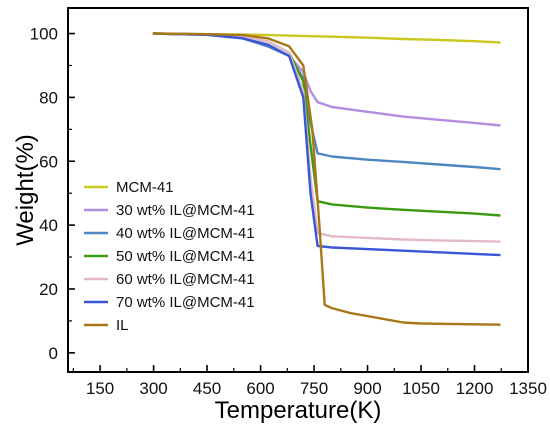 The height and width of the screenshot is (438, 550). Describe the element at coordinates (48, 97) in the screenshot. I see `y-tick-label: 80` at that location.